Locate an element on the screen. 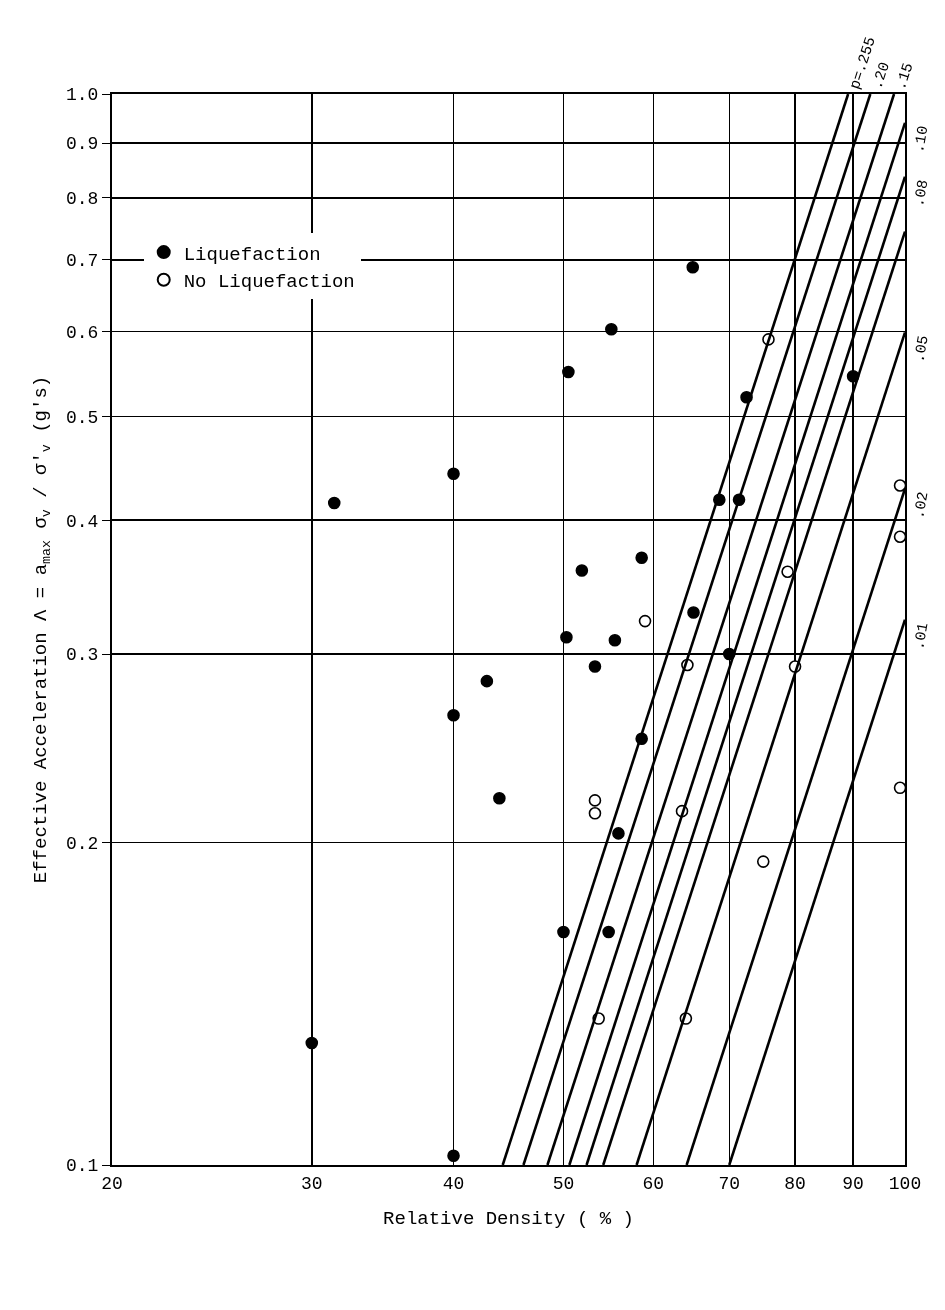 The height and width of the screenshot is (1310, 945). y-tick-label: 0.6 is located at coordinates (82, 332).